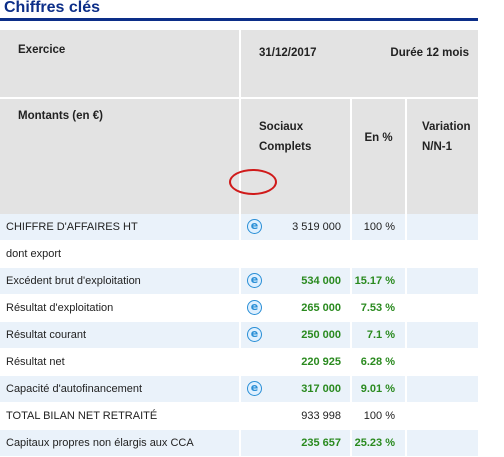 The image size is (504, 457). I want to click on row-percent-cell: 15.17 %, so click(377, 281).